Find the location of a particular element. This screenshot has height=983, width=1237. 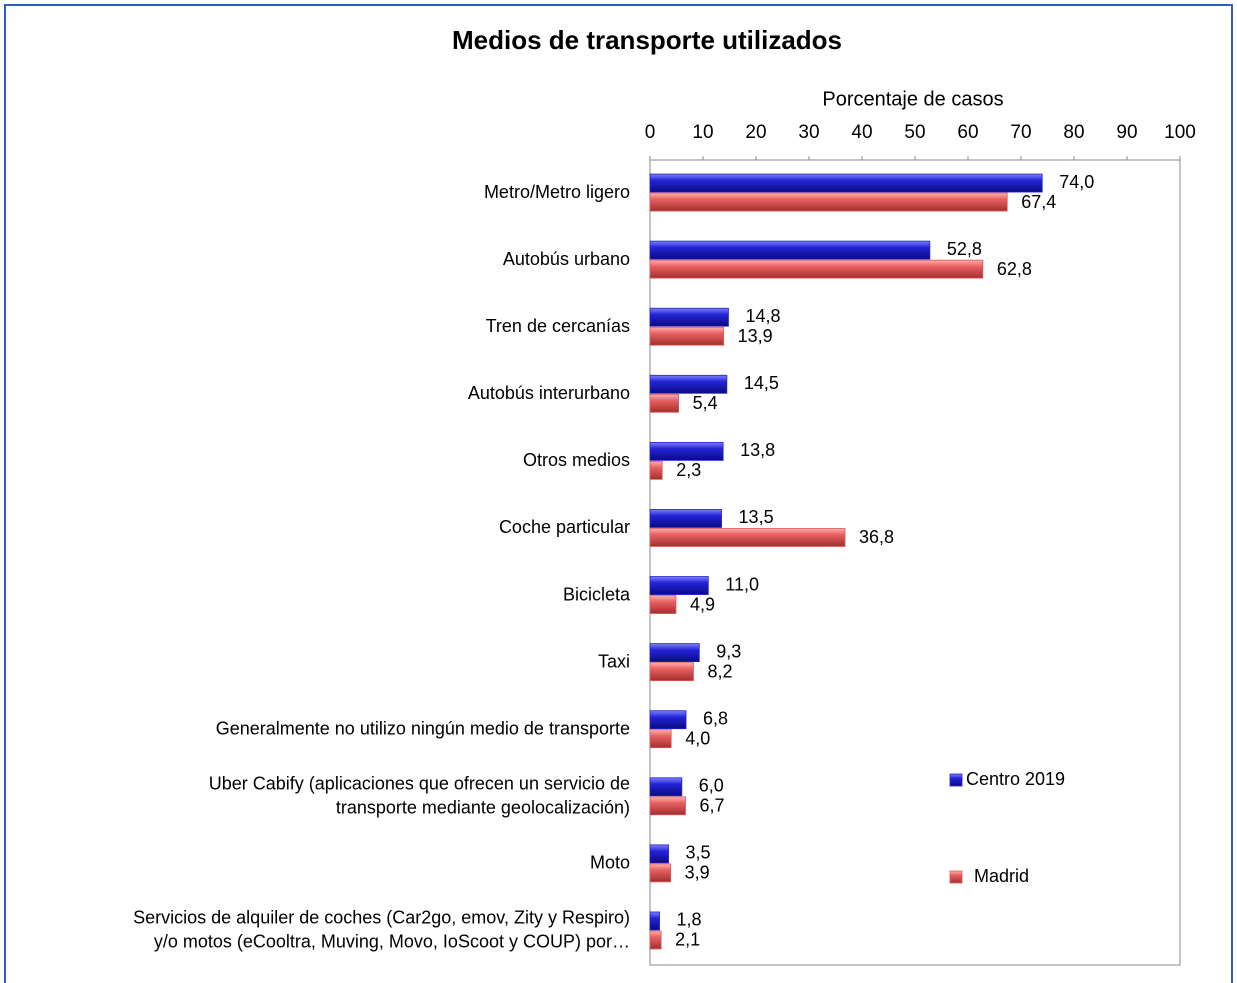

x-tick-label: 80 is located at coordinates (1073, 132).